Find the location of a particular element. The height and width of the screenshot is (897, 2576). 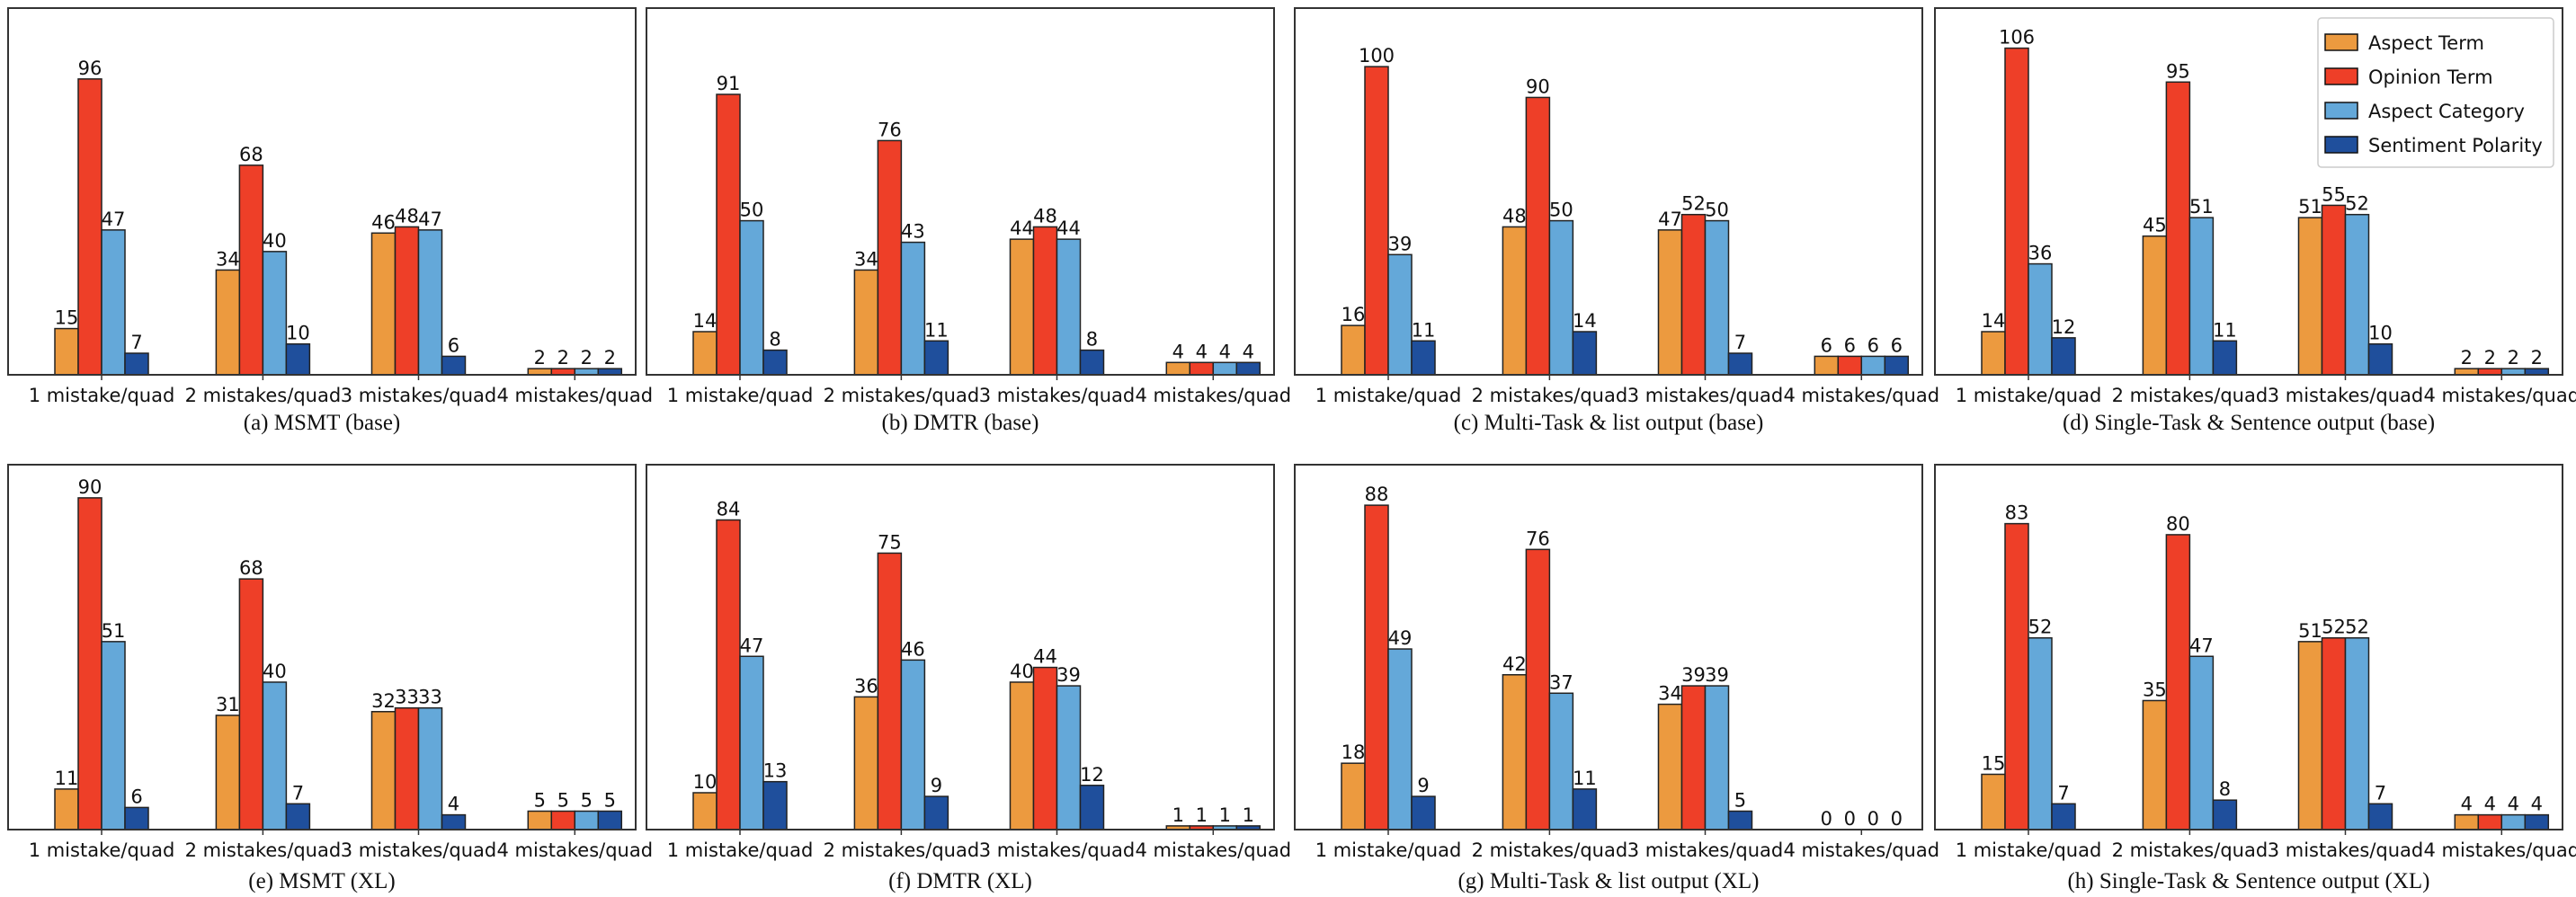

value-label: 83 is located at coordinates (2017, 513).